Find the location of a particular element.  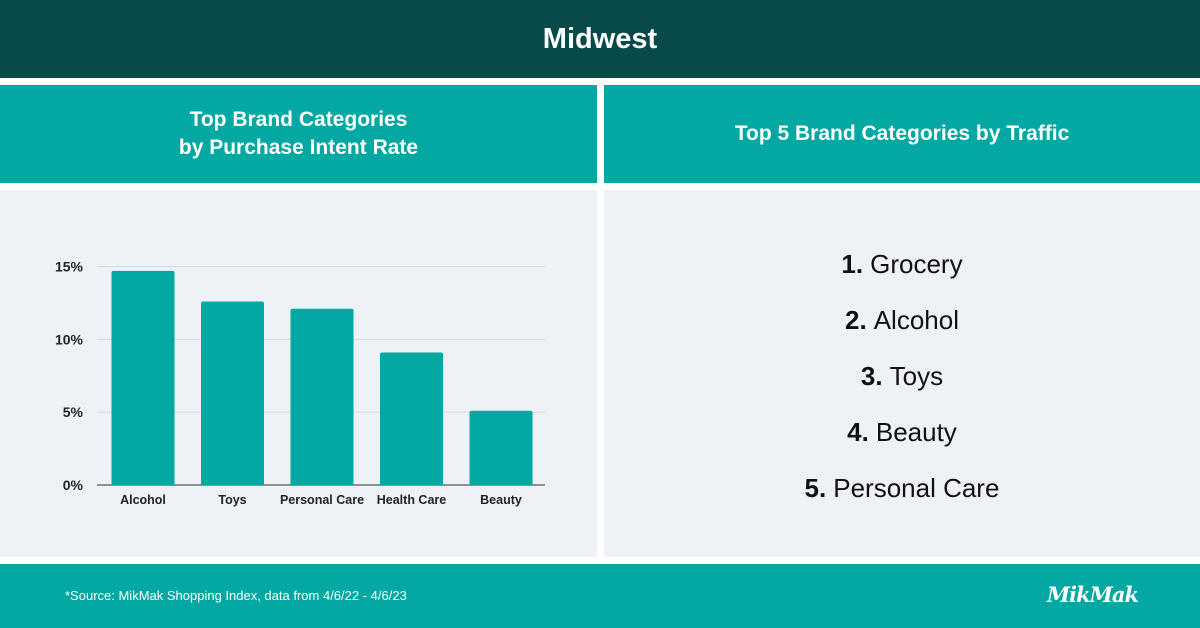

ranking-number: 2. is located at coordinates (856, 319).